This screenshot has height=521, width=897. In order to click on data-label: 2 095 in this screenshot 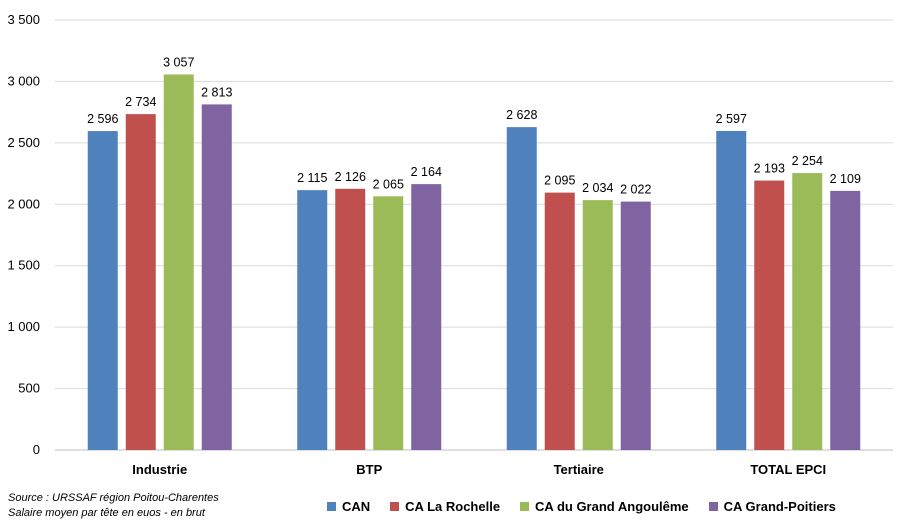, I will do `click(559, 181)`.